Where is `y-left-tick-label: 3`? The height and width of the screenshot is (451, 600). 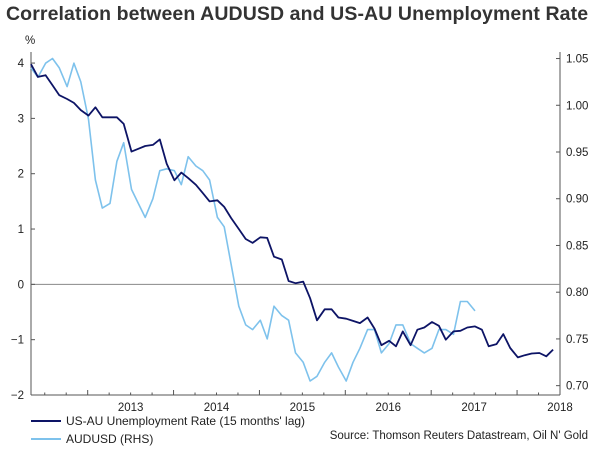 y-left-tick-label: 3 is located at coordinates (21, 119).